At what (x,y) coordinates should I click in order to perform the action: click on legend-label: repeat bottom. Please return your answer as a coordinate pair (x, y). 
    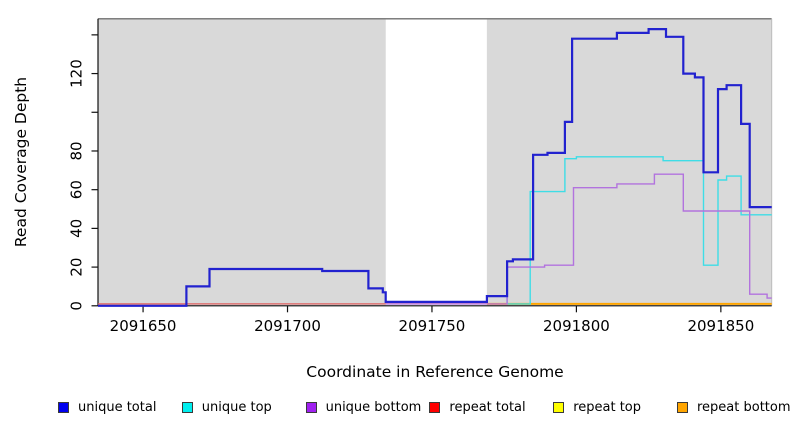
    Looking at the image, I should click on (744, 407).